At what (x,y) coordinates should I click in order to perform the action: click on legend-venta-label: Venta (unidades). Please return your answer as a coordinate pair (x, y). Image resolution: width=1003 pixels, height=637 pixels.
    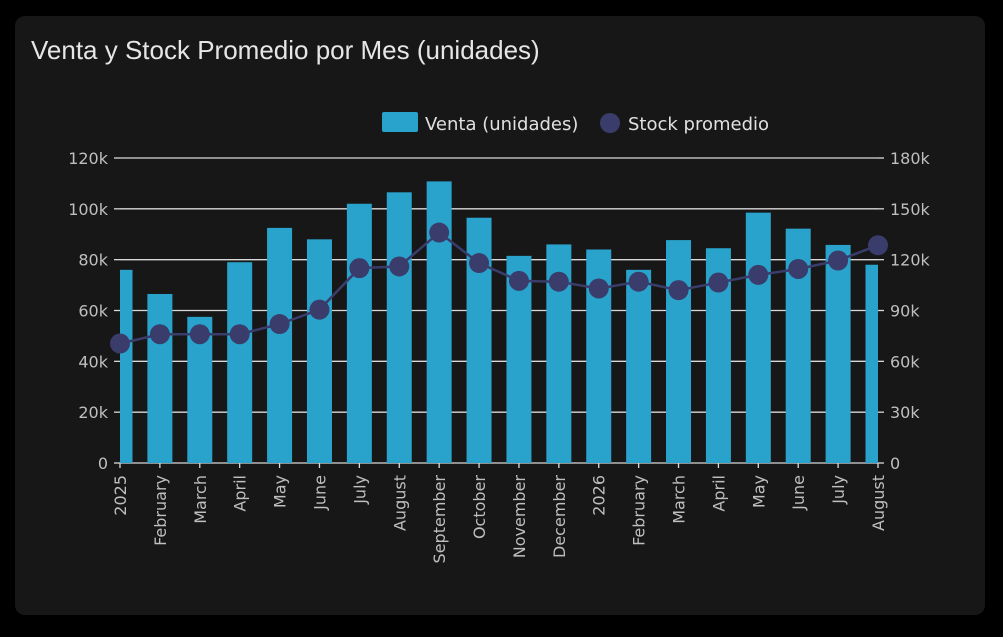
    Looking at the image, I should click on (501, 124).